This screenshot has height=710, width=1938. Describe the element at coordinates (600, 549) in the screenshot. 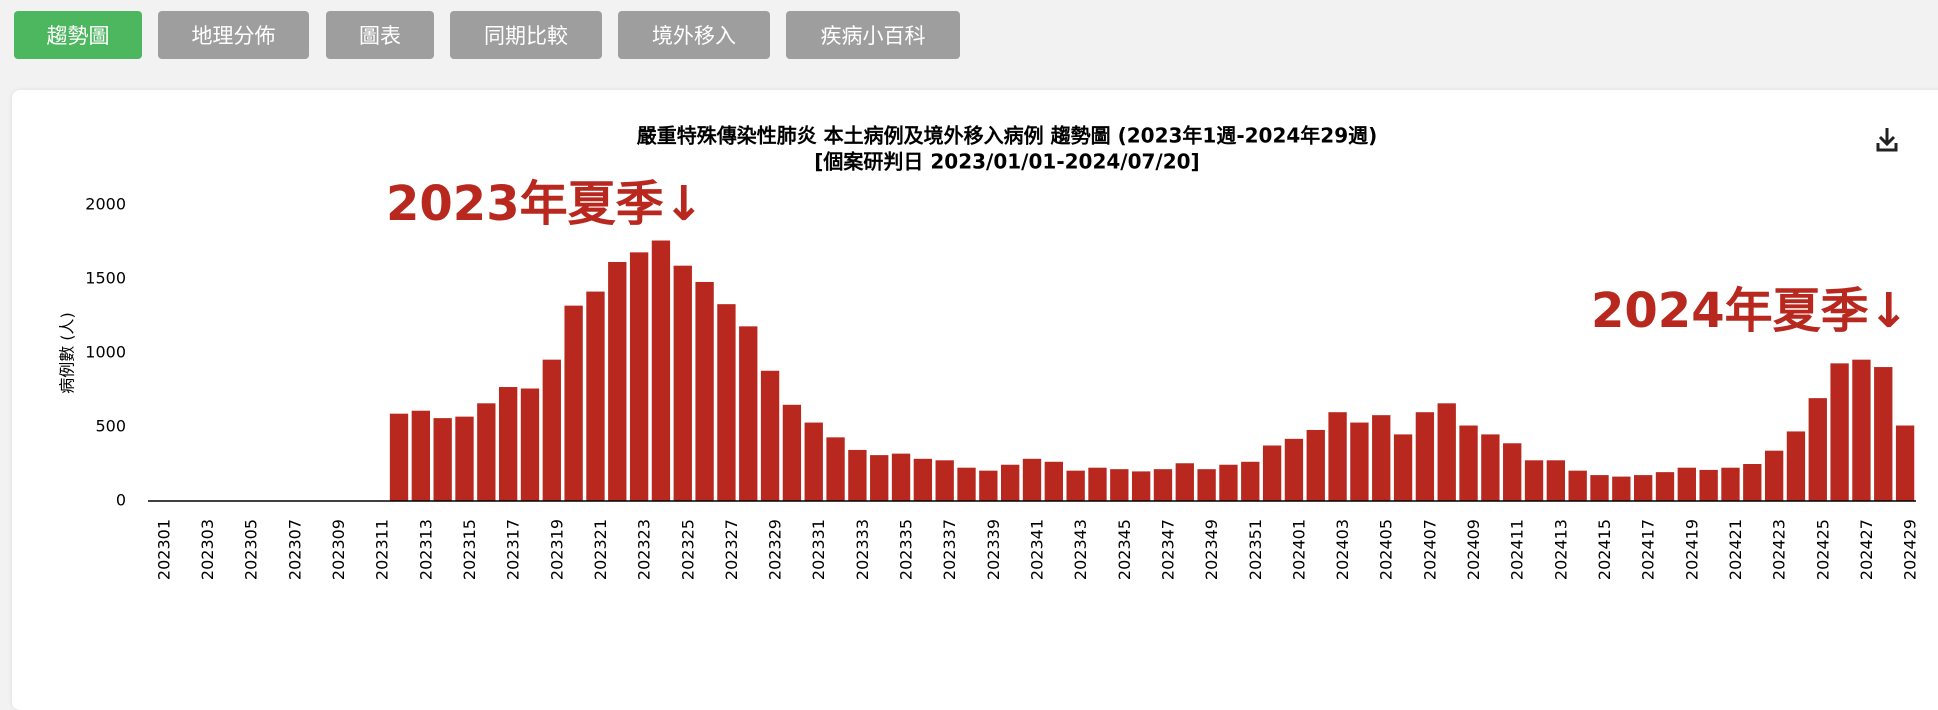

I see `x-tick-label: 202321` at that location.